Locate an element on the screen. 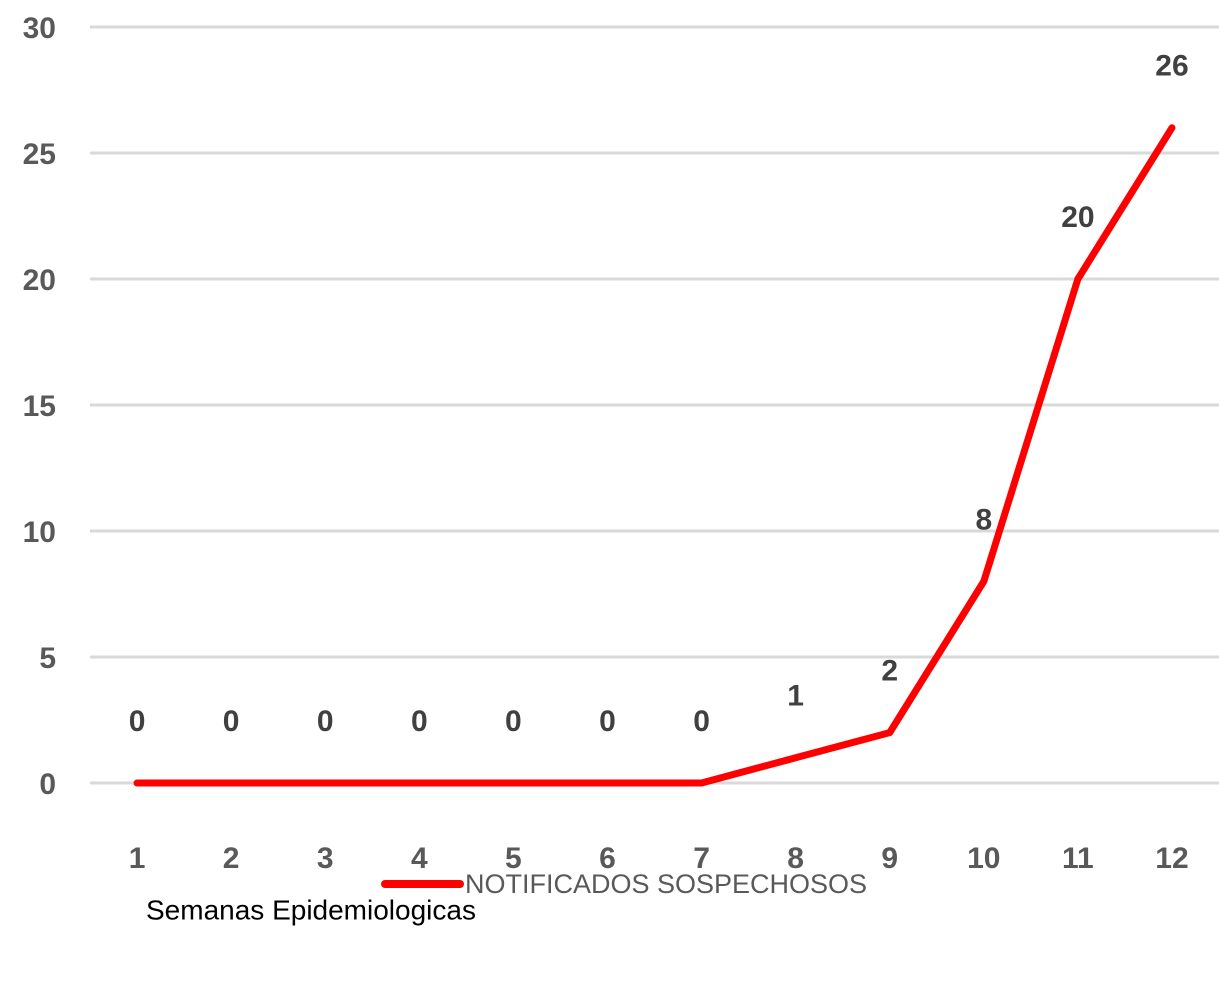 This screenshot has height=986, width=1219. y-tick-label: 20 is located at coordinates (39, 280).